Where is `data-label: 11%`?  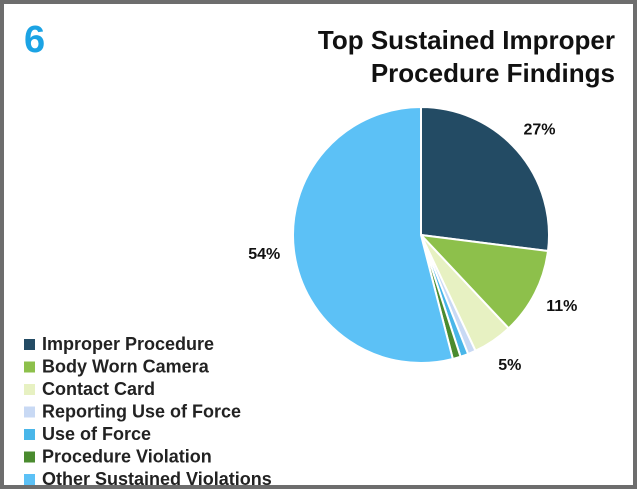
data-label: 11% is located at coordinates (561, 306).